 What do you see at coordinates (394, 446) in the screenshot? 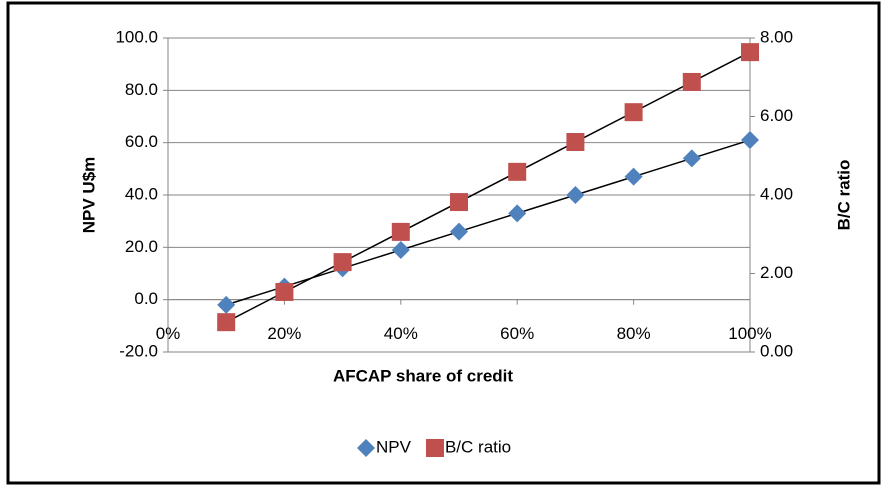
I see `legend-label: NPV` at bounding box center [394, 446].